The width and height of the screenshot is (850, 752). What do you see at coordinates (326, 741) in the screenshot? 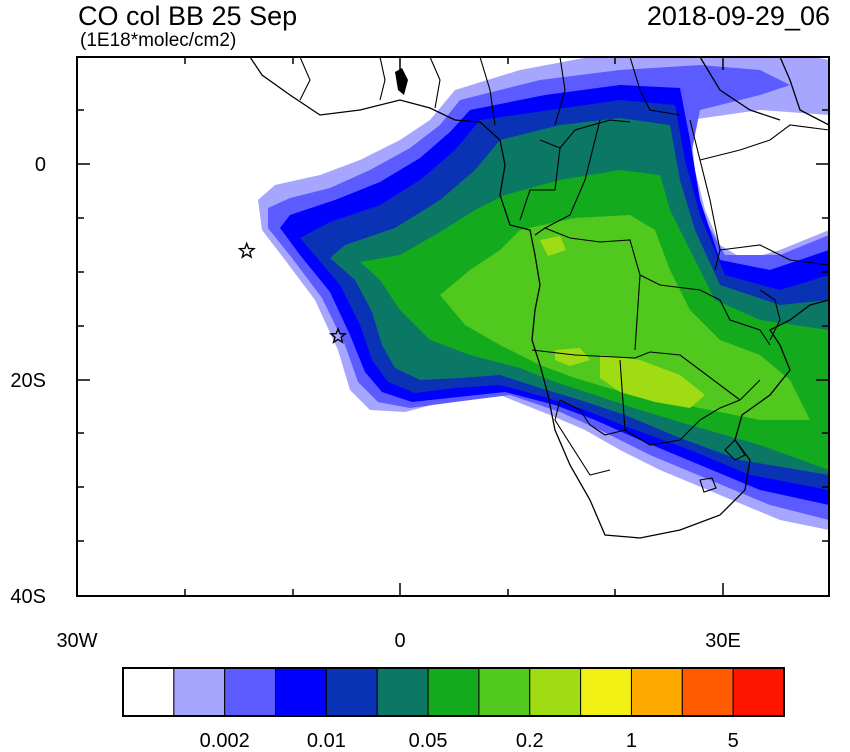
I see `colorbar-label: 0.01` at bounding box center [326, 741].